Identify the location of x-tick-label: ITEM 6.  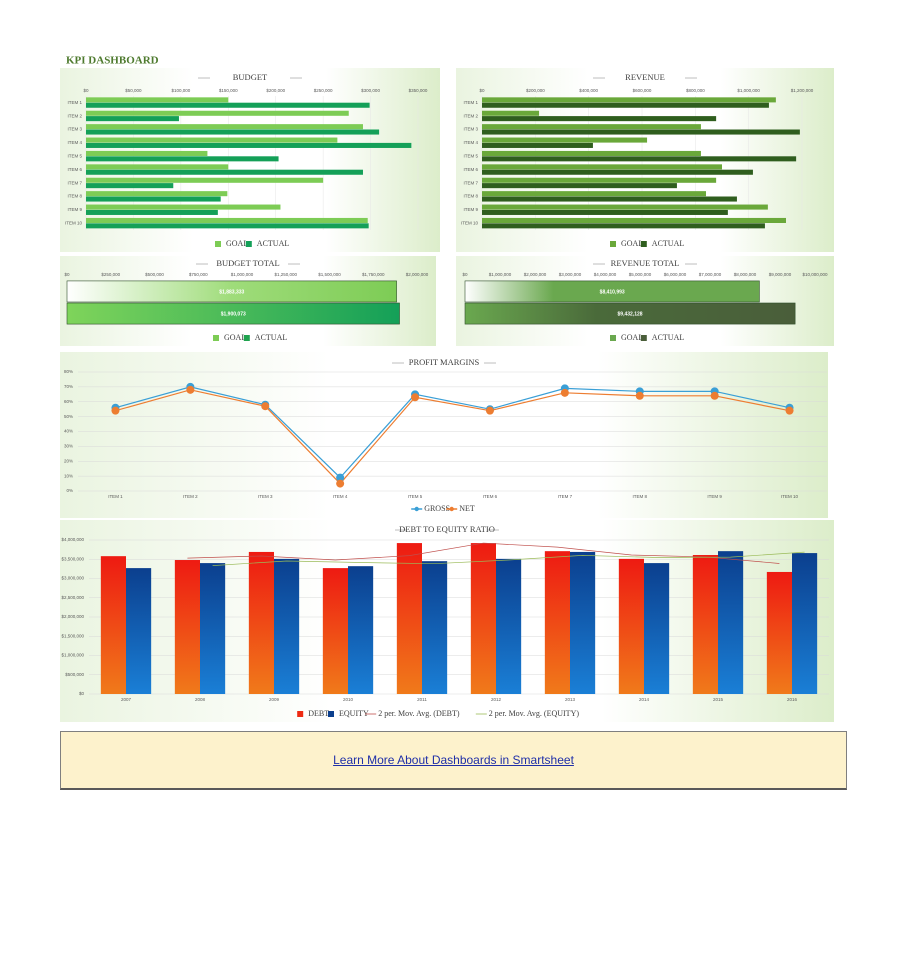
(490, 496).